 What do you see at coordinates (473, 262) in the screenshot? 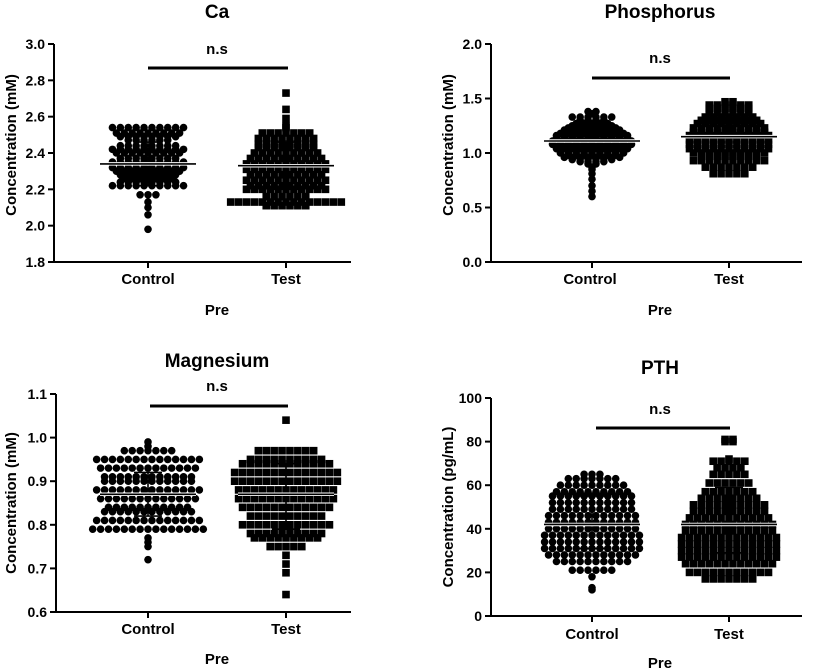
I see `y-tick-label: 0.0` at bounding box center [473, 262].